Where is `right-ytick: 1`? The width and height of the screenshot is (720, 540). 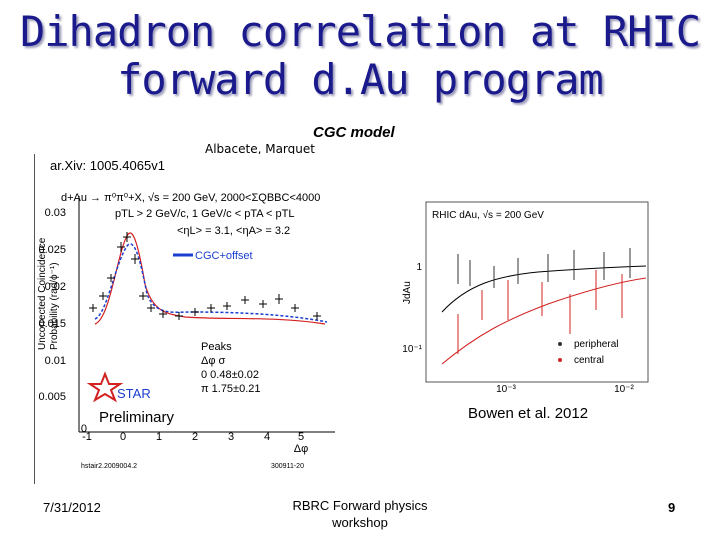 right-ytick: 1 is located at coordinates (419, 267).